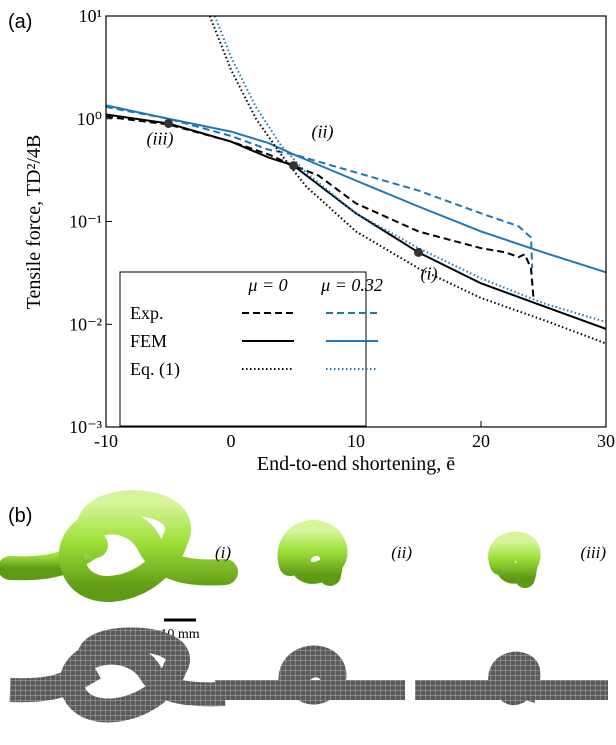  What do you see at coordinates (481, 441) in the screenshot?
I see `x-tick-label: 20` at bounding box center [481, 441].